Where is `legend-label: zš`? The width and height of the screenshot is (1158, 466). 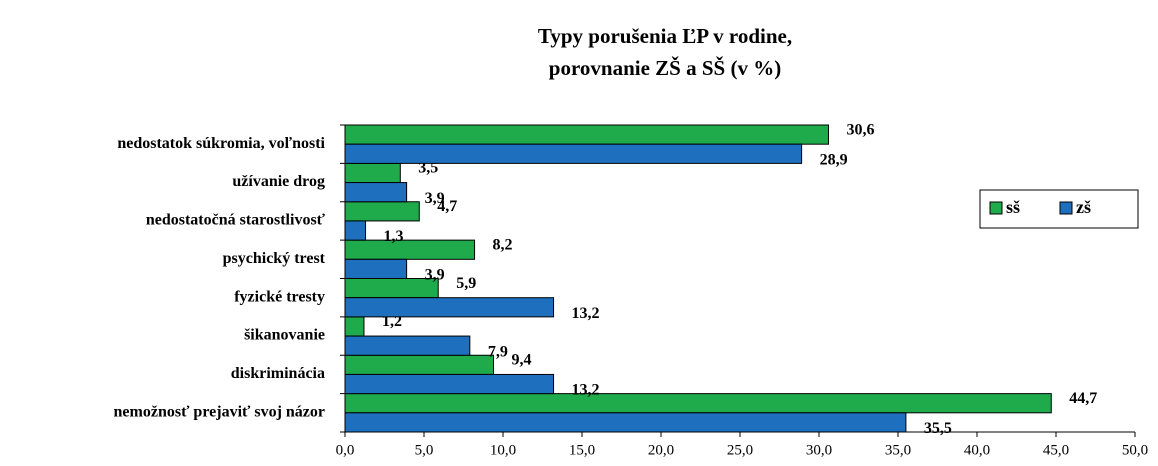
legend-label: zš is located at coordinates (1083, 207).